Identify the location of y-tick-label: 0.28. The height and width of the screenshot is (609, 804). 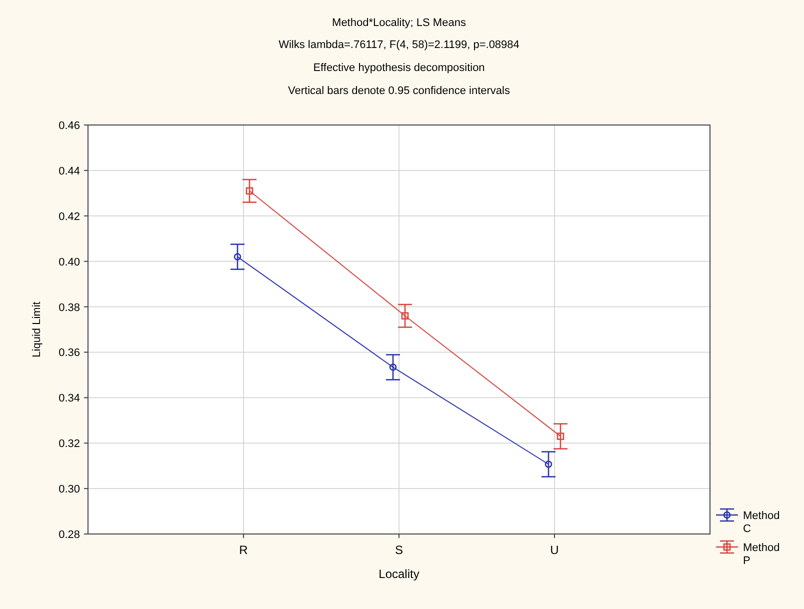
(69, 535).